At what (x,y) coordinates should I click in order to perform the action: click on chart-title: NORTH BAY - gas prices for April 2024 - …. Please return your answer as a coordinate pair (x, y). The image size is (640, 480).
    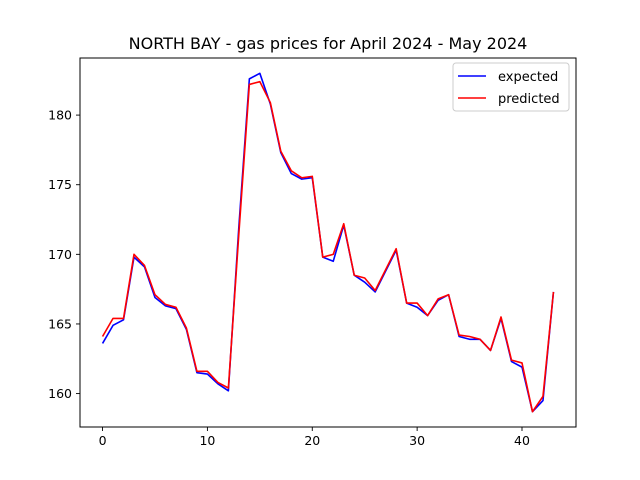
    Looking at the image, I should click on (328, 43).